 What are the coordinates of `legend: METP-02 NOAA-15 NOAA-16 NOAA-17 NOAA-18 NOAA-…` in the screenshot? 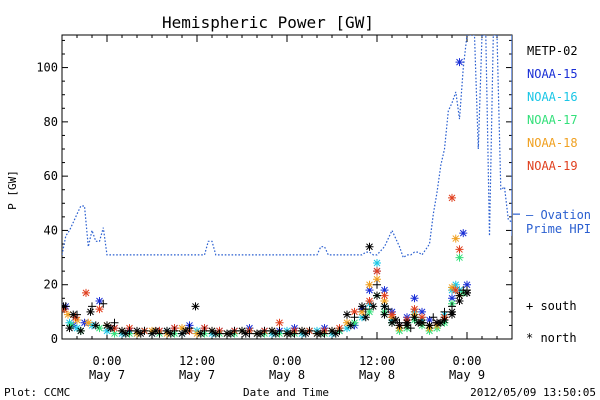 It's located at (552, 194).